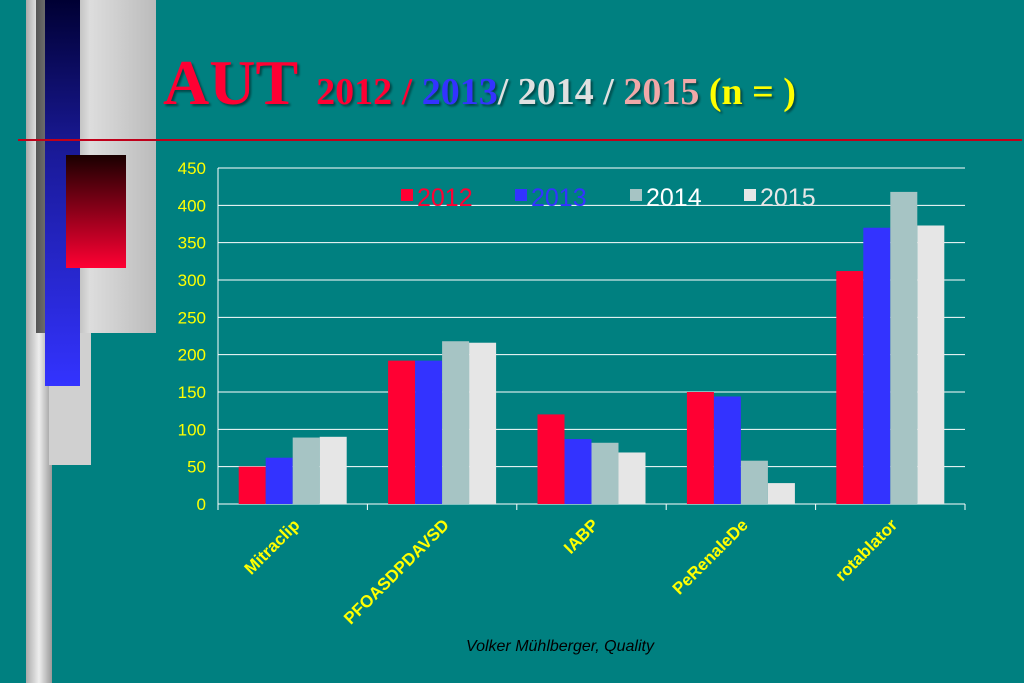  Describe the element at coordinates (747, 92) in the screenshot. I see `title-n: (n = )` at that location.